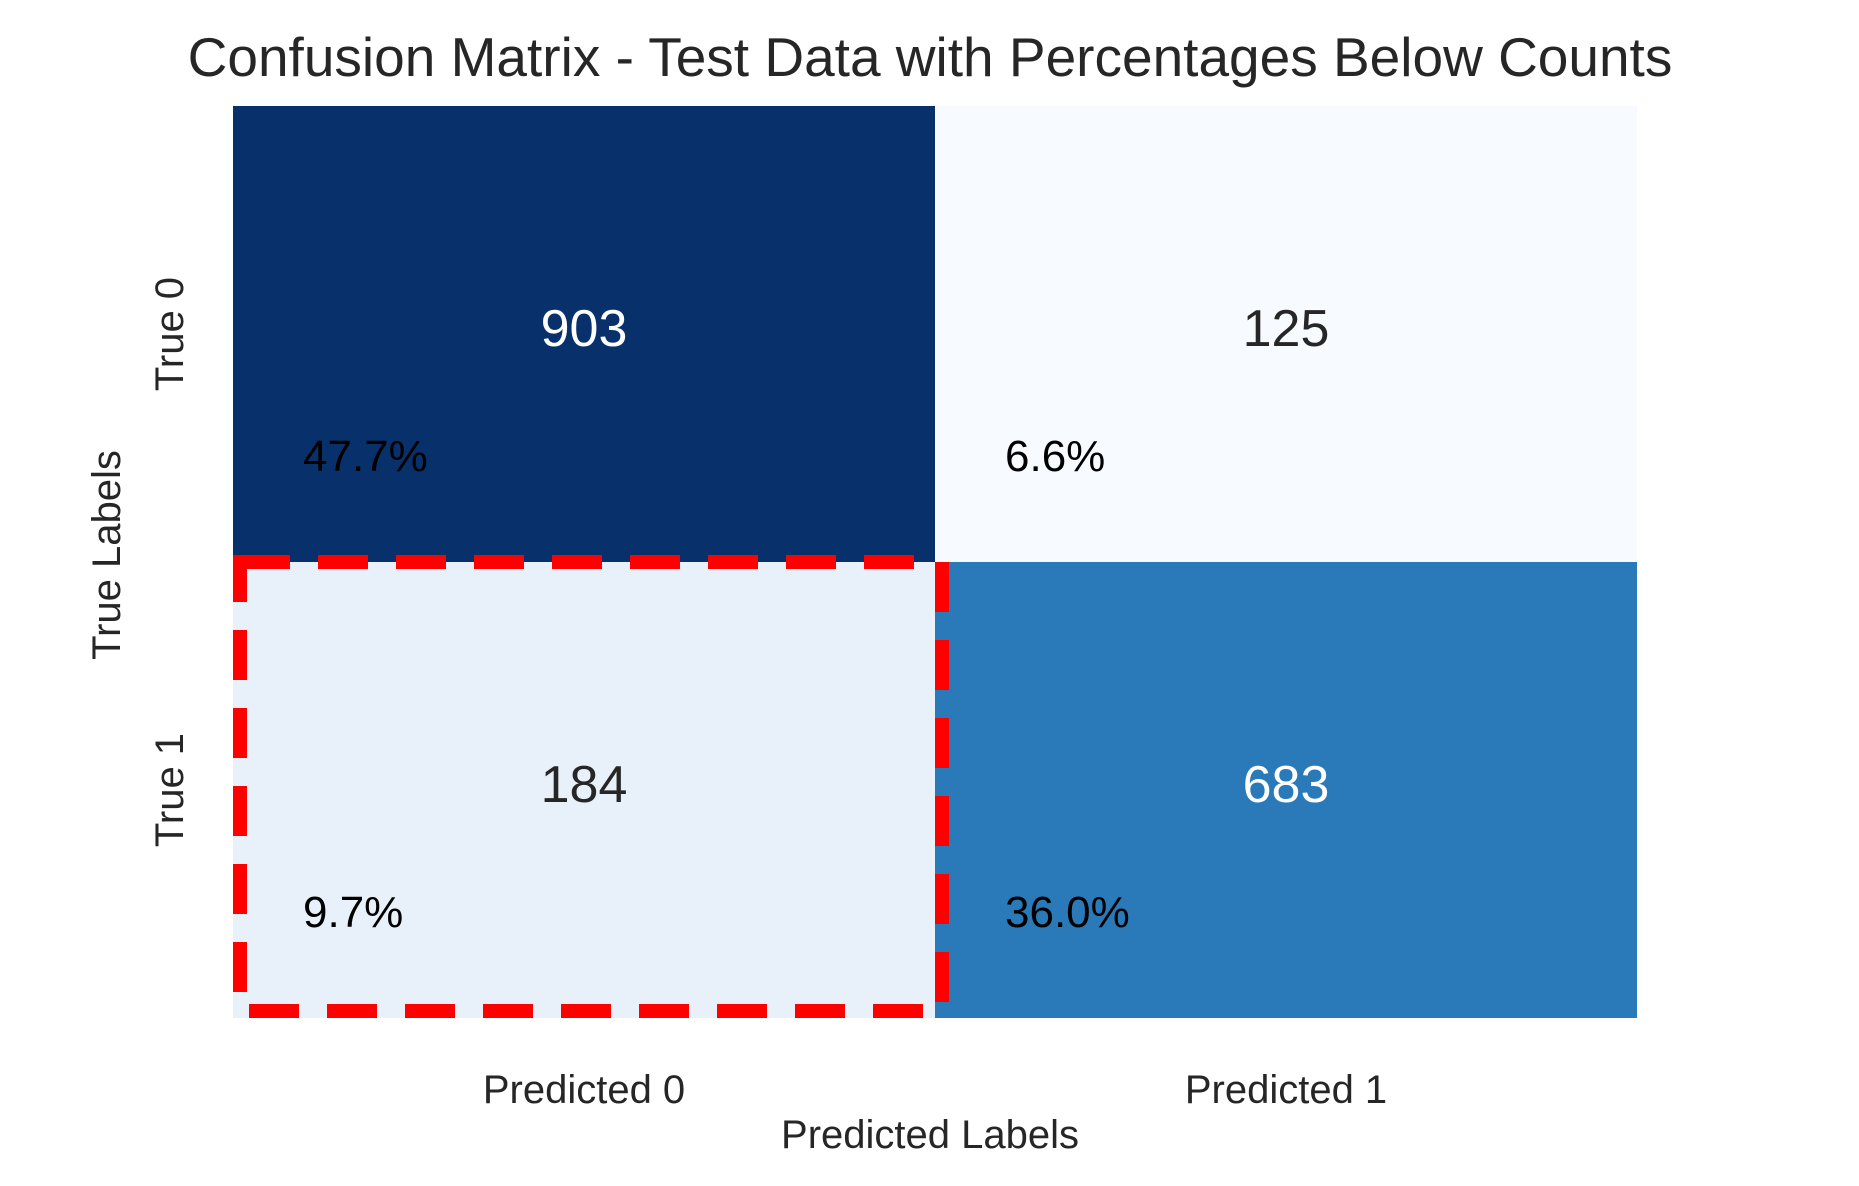 This screenshot has width=1859, height=1186. I want to click on cell-count-label: 903, so click(584, 329).